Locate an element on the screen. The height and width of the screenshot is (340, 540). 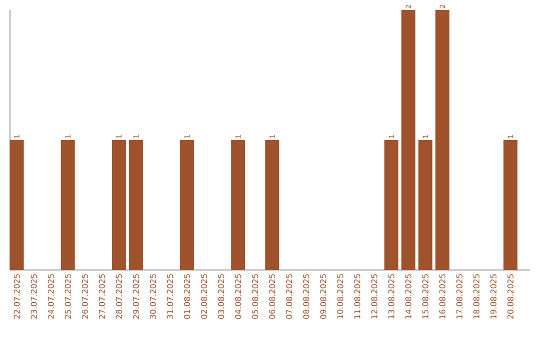
x-tick-label: 27.07.2025 is located at coordinates (101, 296).